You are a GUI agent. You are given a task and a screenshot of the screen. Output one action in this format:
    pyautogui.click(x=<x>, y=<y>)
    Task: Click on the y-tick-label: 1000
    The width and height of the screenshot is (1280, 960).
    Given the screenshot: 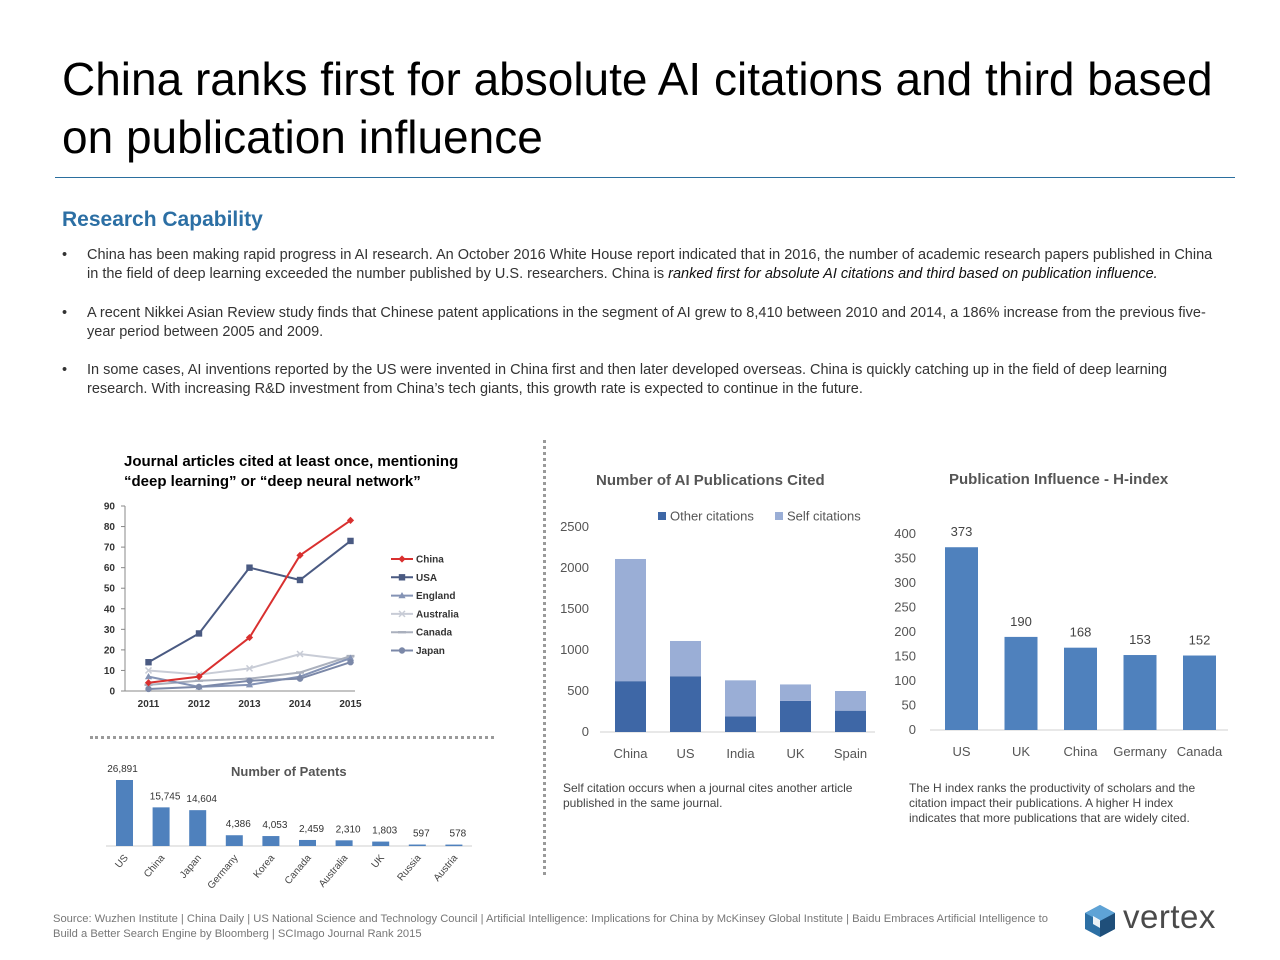 What is the action you would take?
    pyautogui.click(x=574, y=649)
    